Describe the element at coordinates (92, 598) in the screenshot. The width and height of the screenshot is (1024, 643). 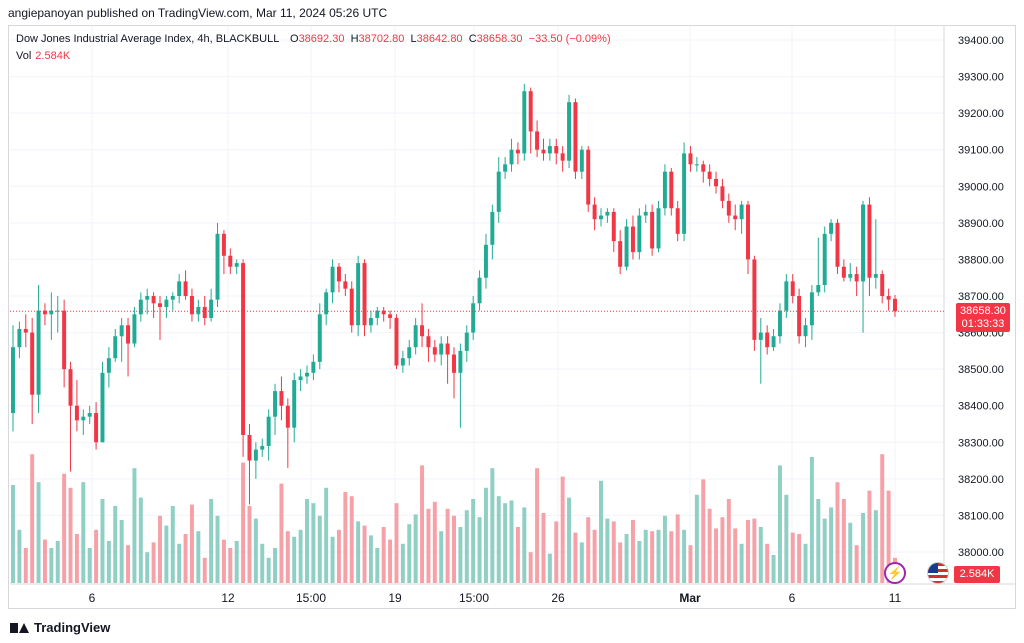
I see `x-tick-label: 6` at that location.